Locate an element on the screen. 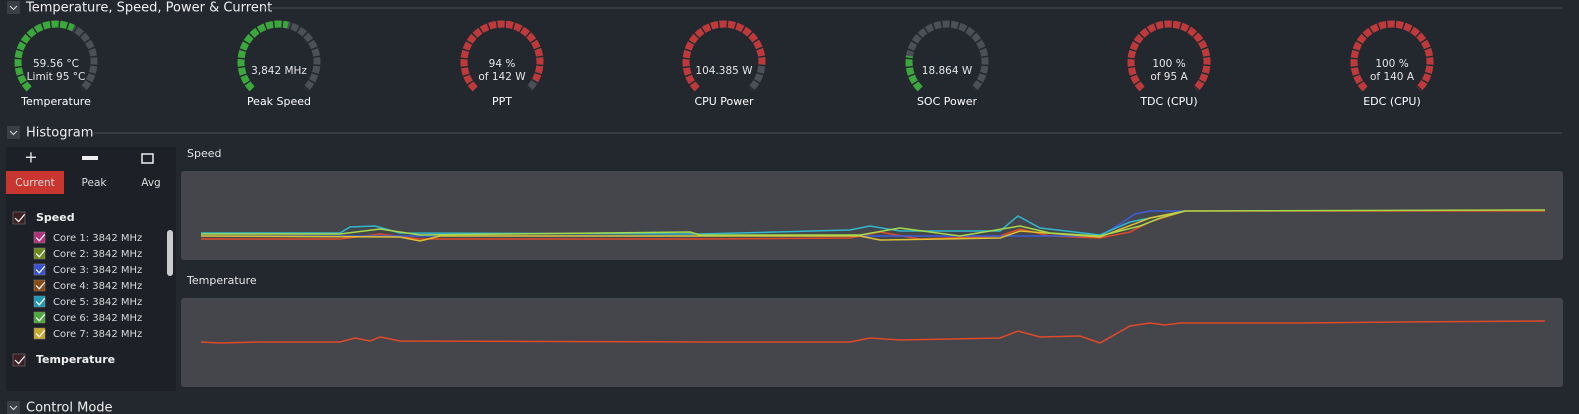 The image size is (1579, 414). tab-active is located at coordinates (35, 182).